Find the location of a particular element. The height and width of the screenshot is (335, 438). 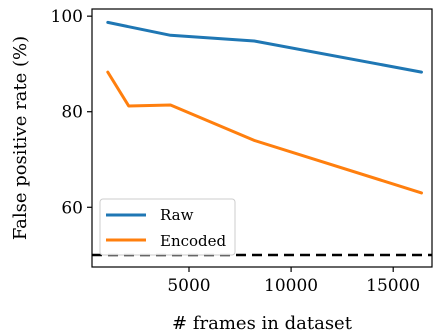

x-axis-title: # frames in dataset is located at coordinates (262, 323).